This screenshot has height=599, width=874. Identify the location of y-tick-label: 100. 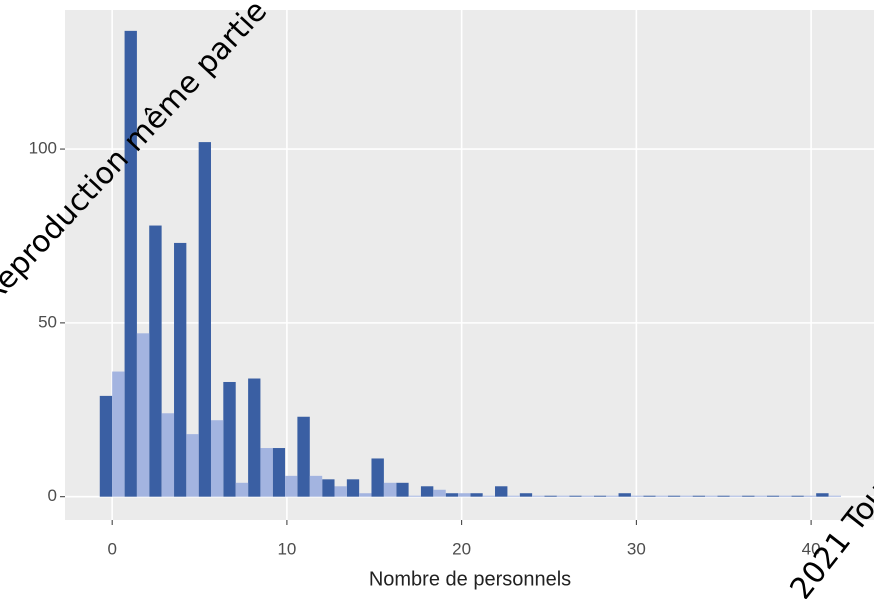
(43, 148).